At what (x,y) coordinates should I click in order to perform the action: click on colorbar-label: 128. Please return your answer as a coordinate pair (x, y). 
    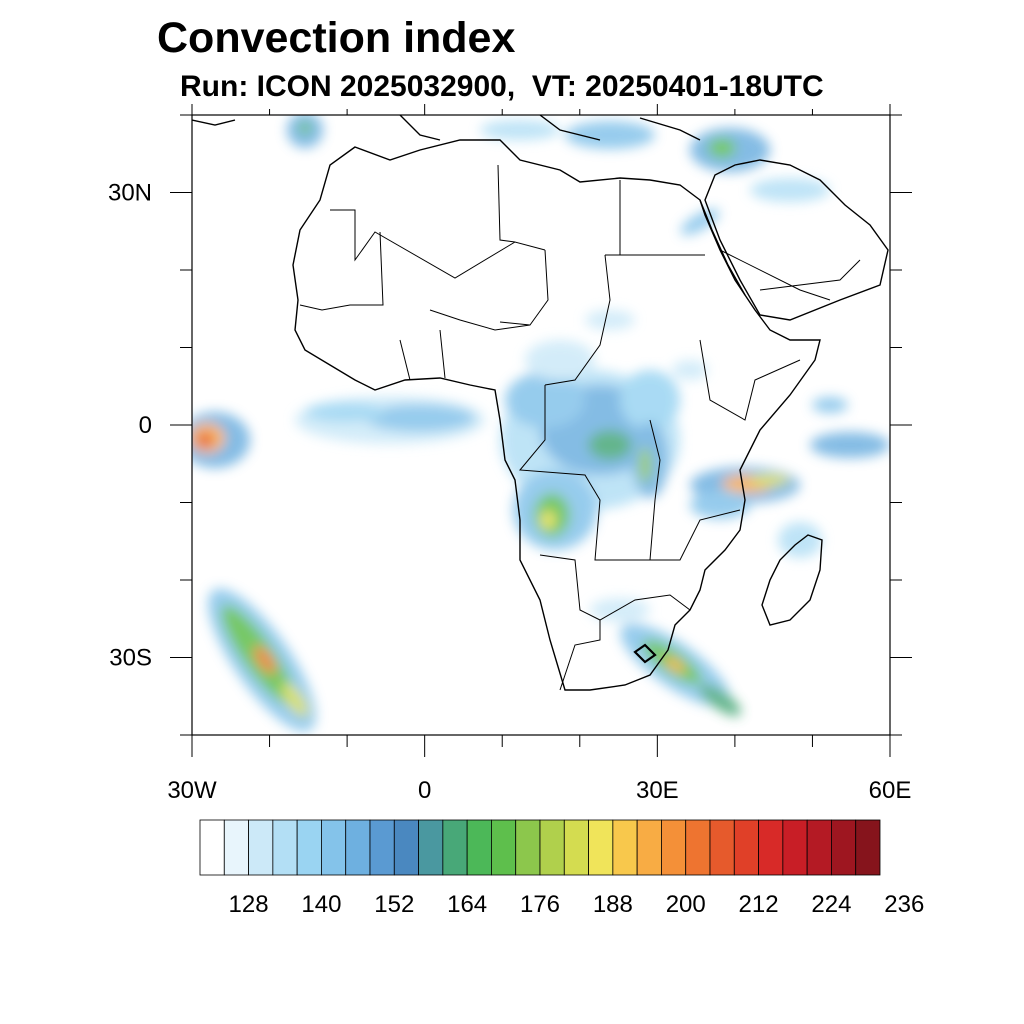
    Looking at the image, I should click on (249, 904).